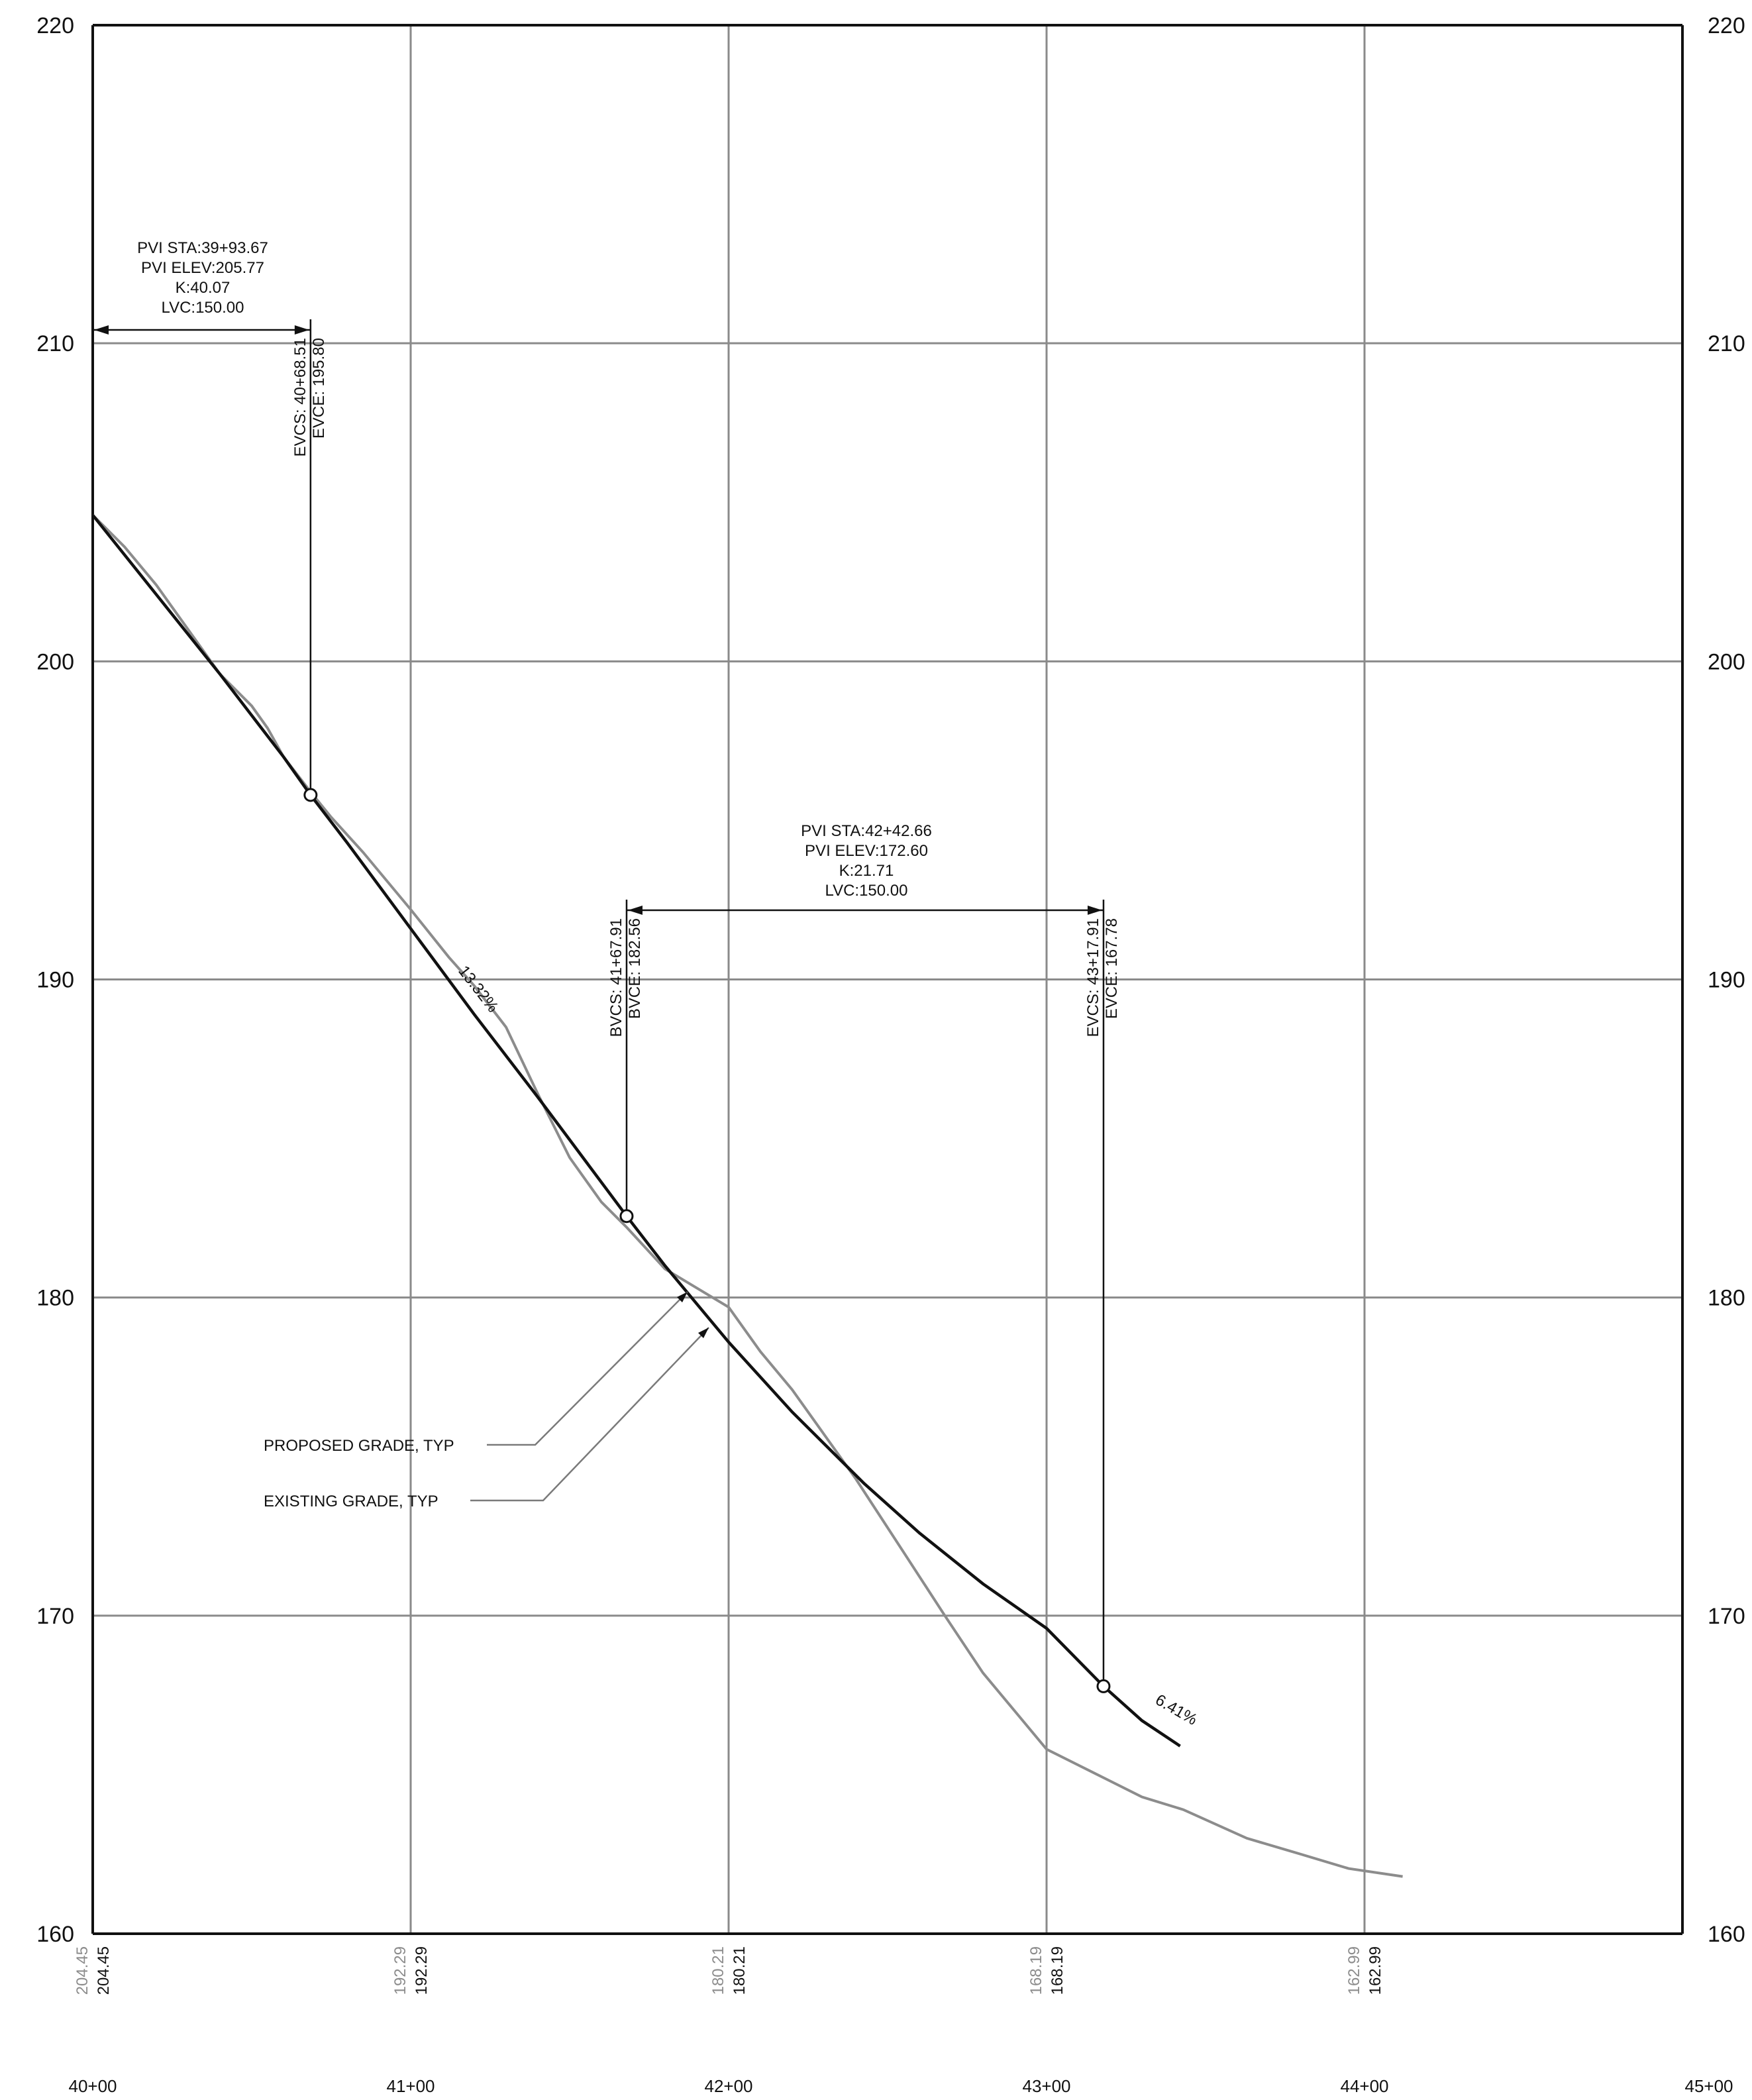  What do you see at coordinates (866, 871) in the screenshot?
I see `curve2-info-line: K:21.71` at bounding box center [866, 871].